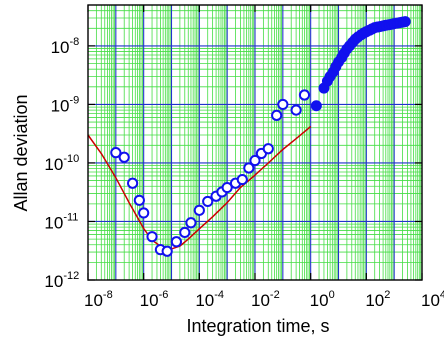 The width and height of the screenshot is (444, 343). What do you see at coordinates (21, 152) in the screenshot?
I see `y-axis-title: Allan deviation` at bounding box center [21, 152].